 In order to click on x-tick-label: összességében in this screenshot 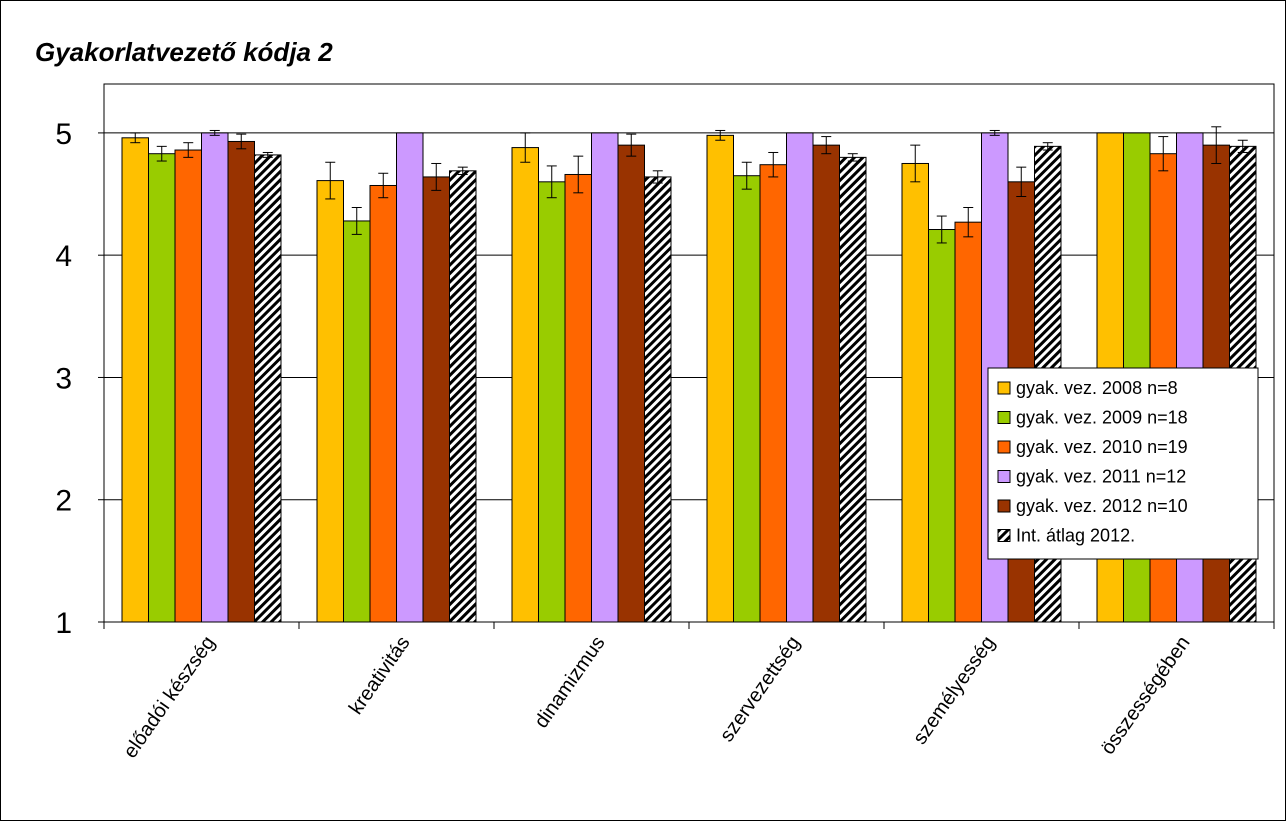, I will do `click(1146, 695)`.